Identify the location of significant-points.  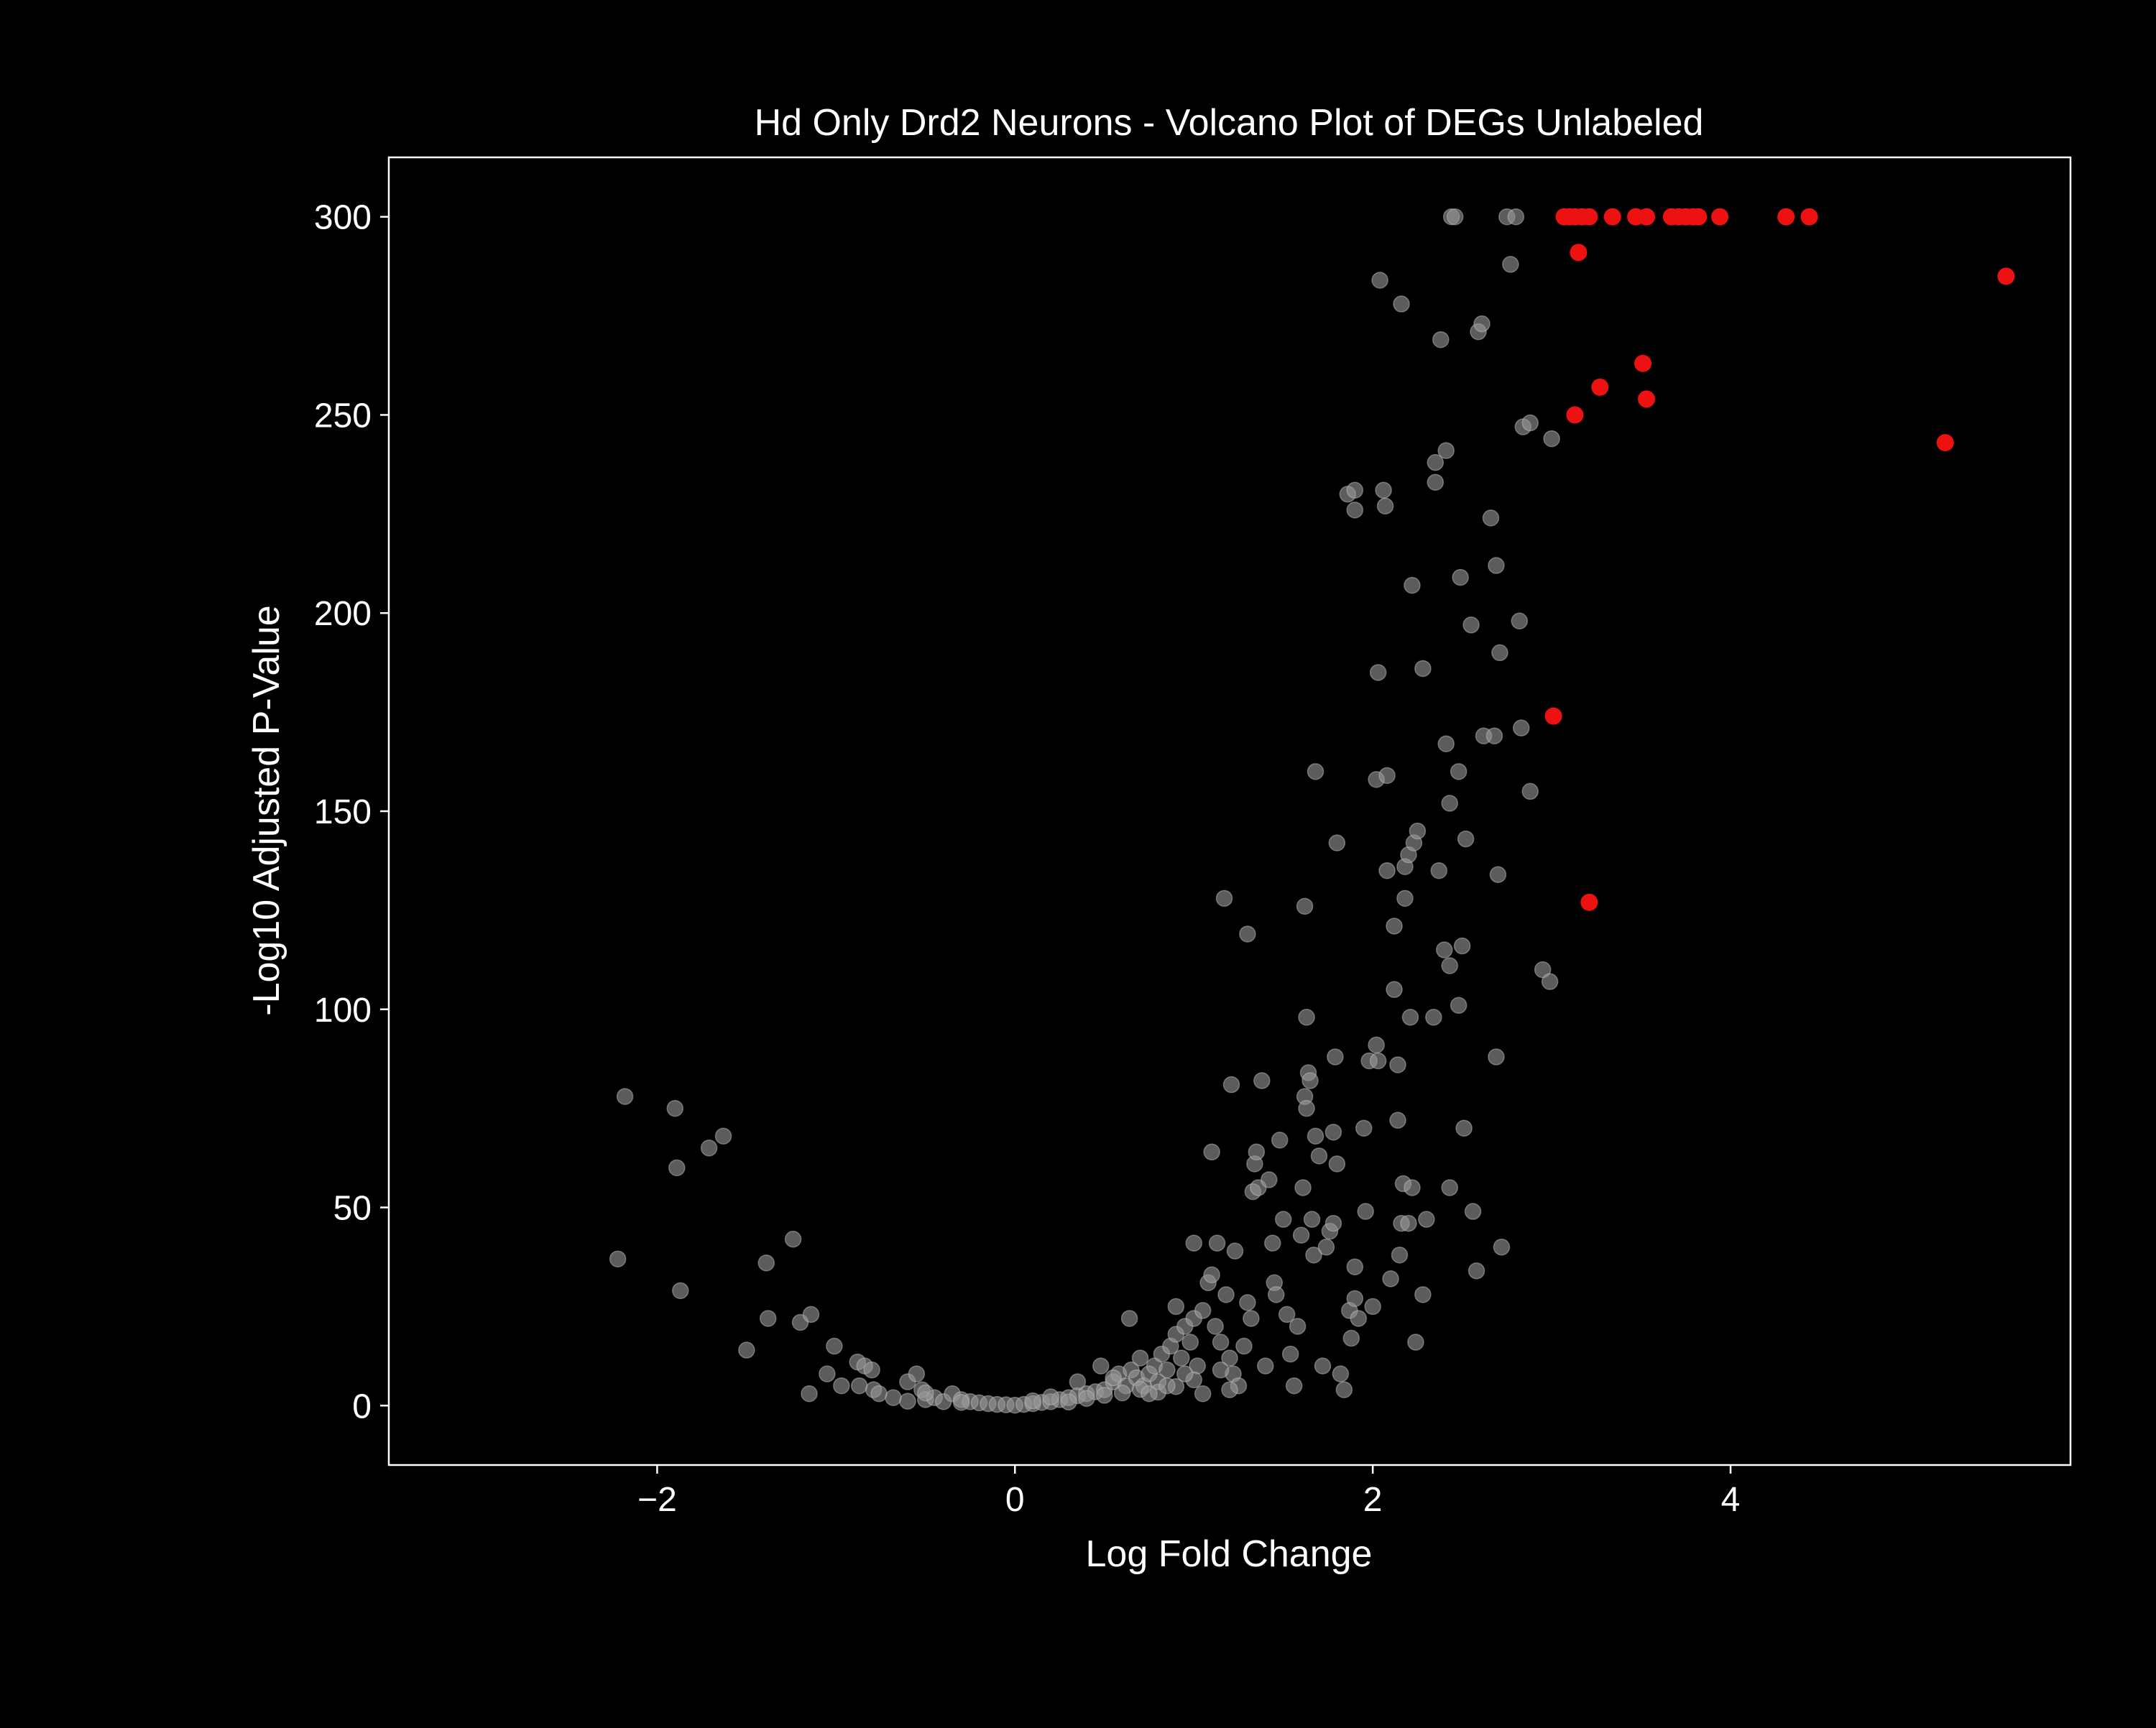
(1779, 559).